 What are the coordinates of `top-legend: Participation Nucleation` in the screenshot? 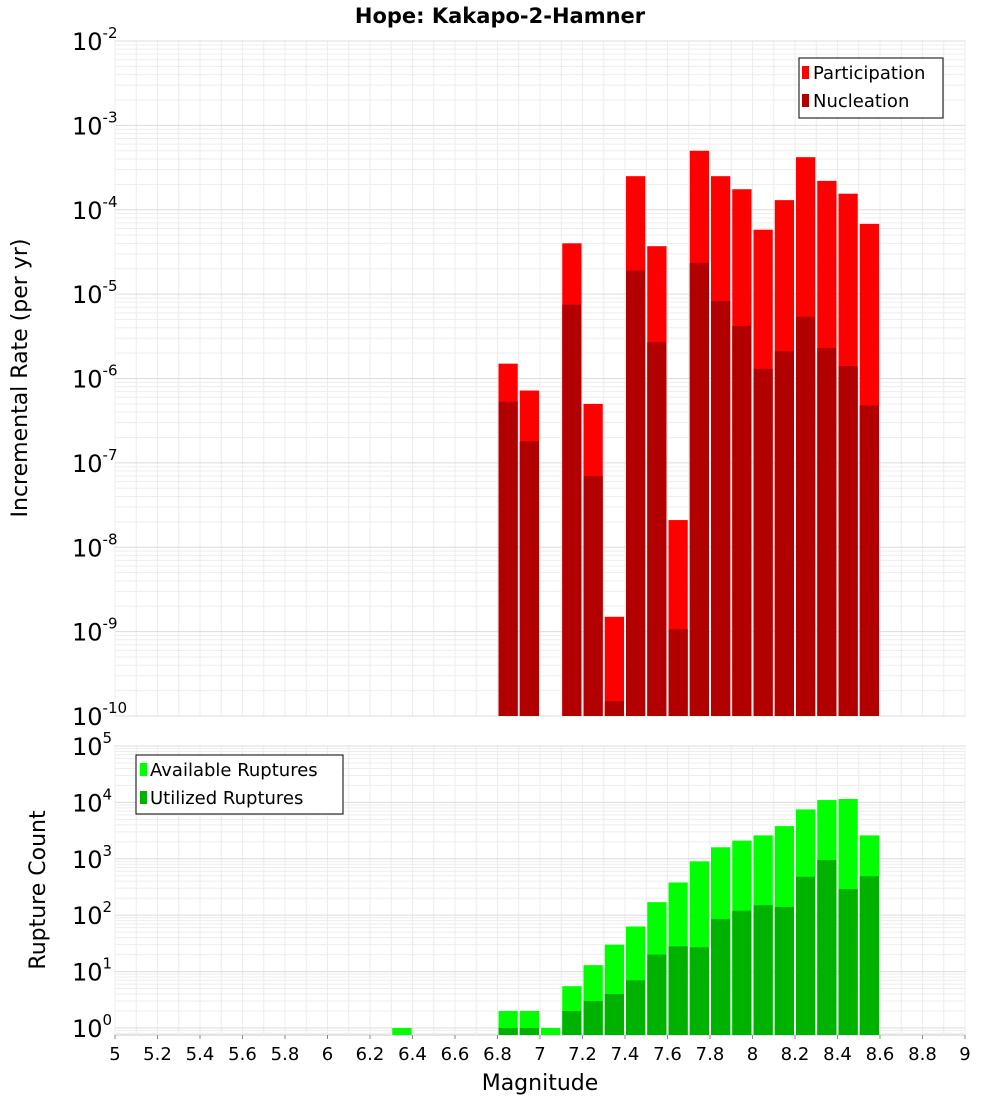 It's located at (871, 88).